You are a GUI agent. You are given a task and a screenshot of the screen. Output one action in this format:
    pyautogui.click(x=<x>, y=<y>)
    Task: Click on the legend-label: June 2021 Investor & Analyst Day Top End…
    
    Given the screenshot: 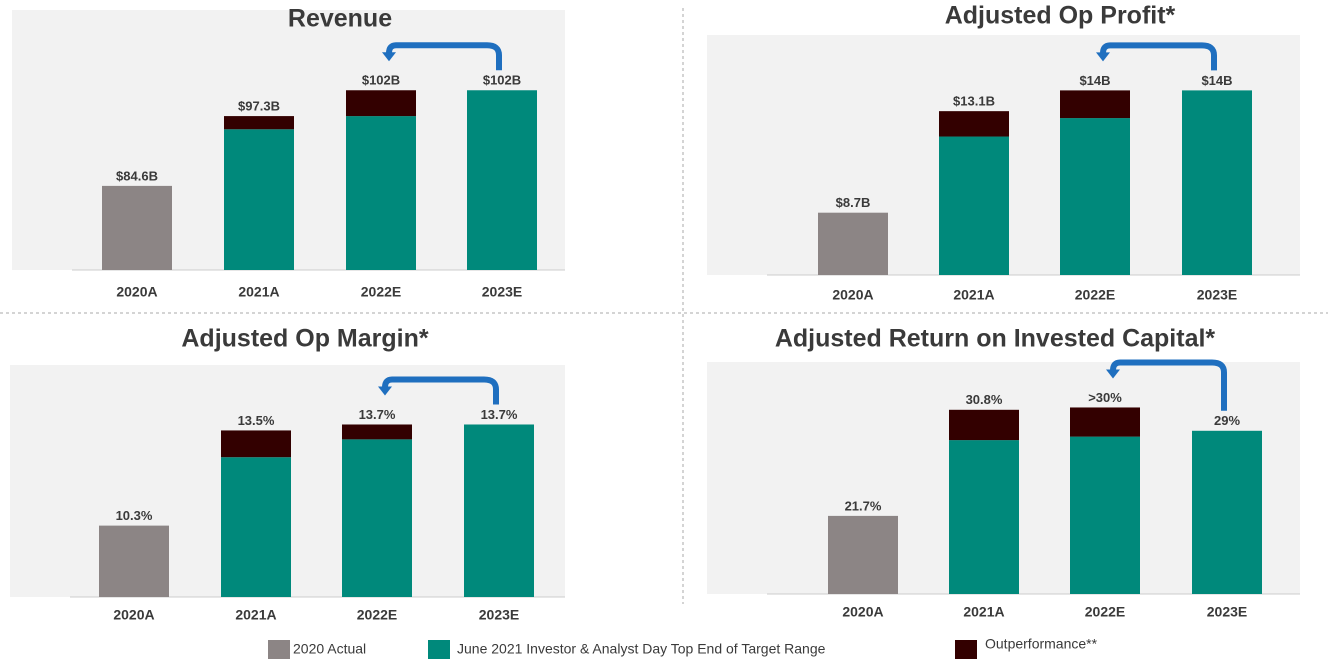 What is the action you would take?
    pyautogui.click(x=641, y=649)
    